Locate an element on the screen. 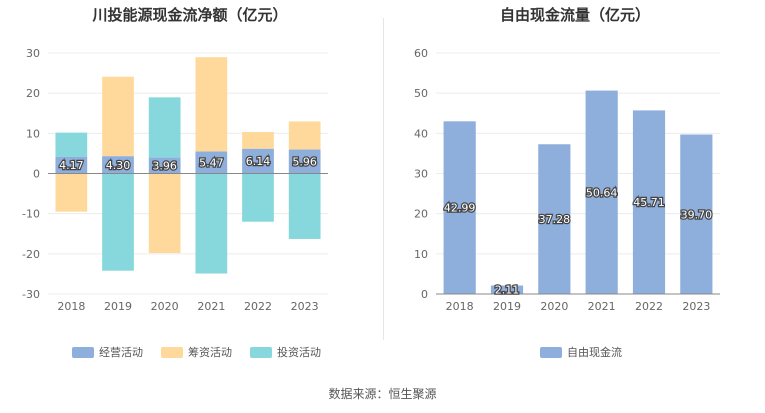 The image size is (765, 413). data-label-operating: 3.96 is located at coordinates (164, 166).